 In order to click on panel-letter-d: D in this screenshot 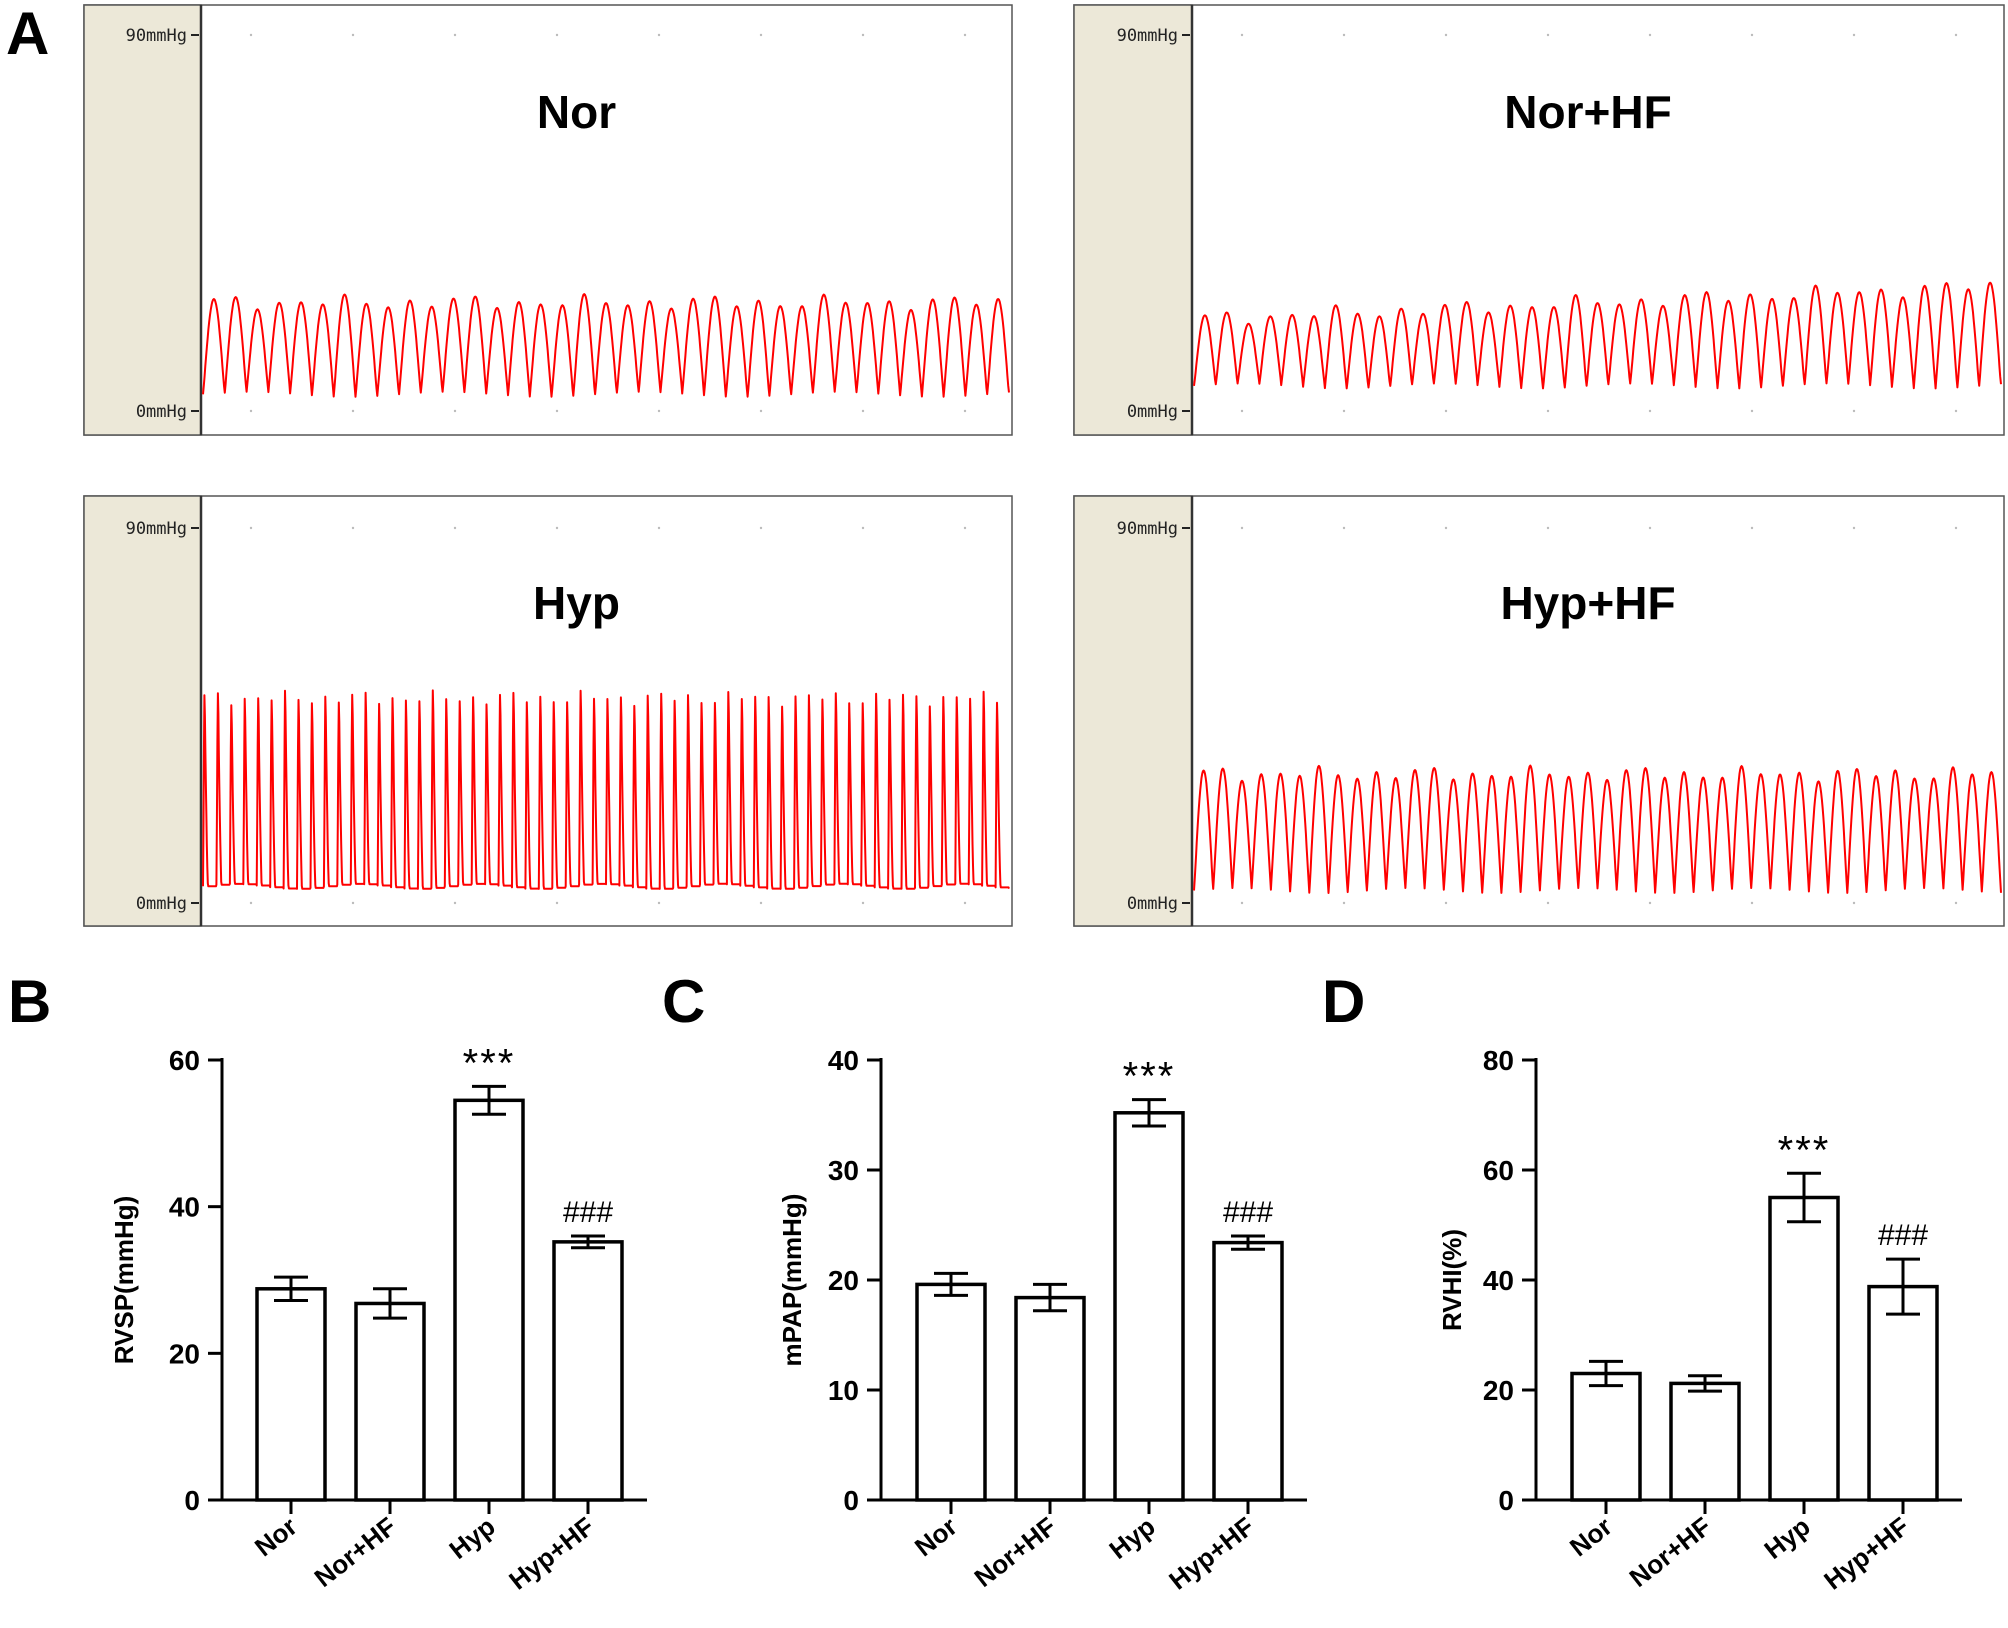, I will do `click(1343, 1001)`.